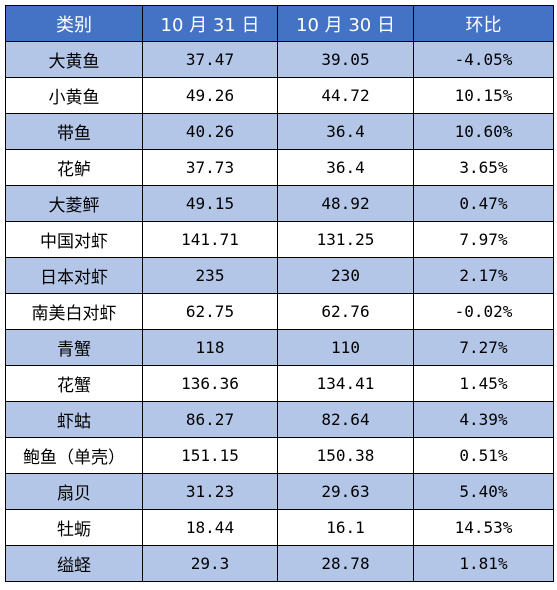 This screenshot has height=590, width=557. I want to click on cell-oct-31: 37.73, so click(210, 167).